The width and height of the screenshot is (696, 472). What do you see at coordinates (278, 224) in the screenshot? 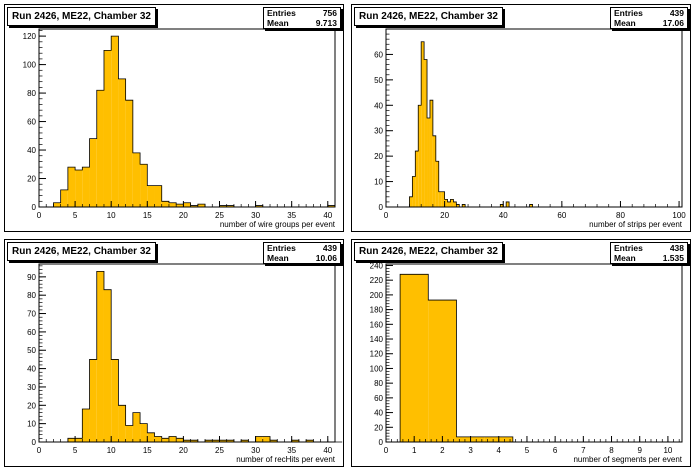
I see `x-axis-label: number of wire groups per event` at bounding box center [278, 224].